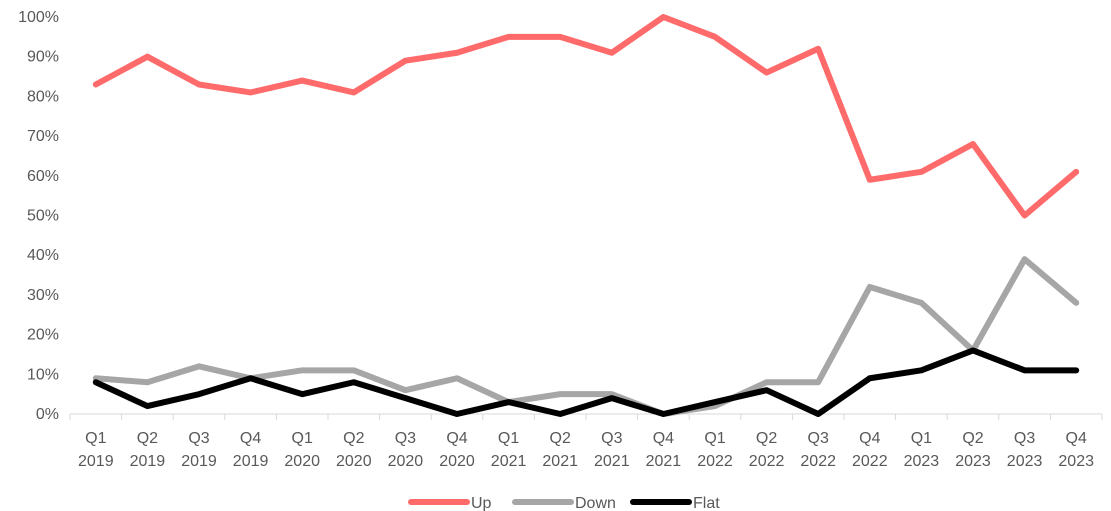 The image size is (1111, 511). Describe the element at coordinates (564, 503) in the screenshot. I see `legend: Up Down Flat` at that location.